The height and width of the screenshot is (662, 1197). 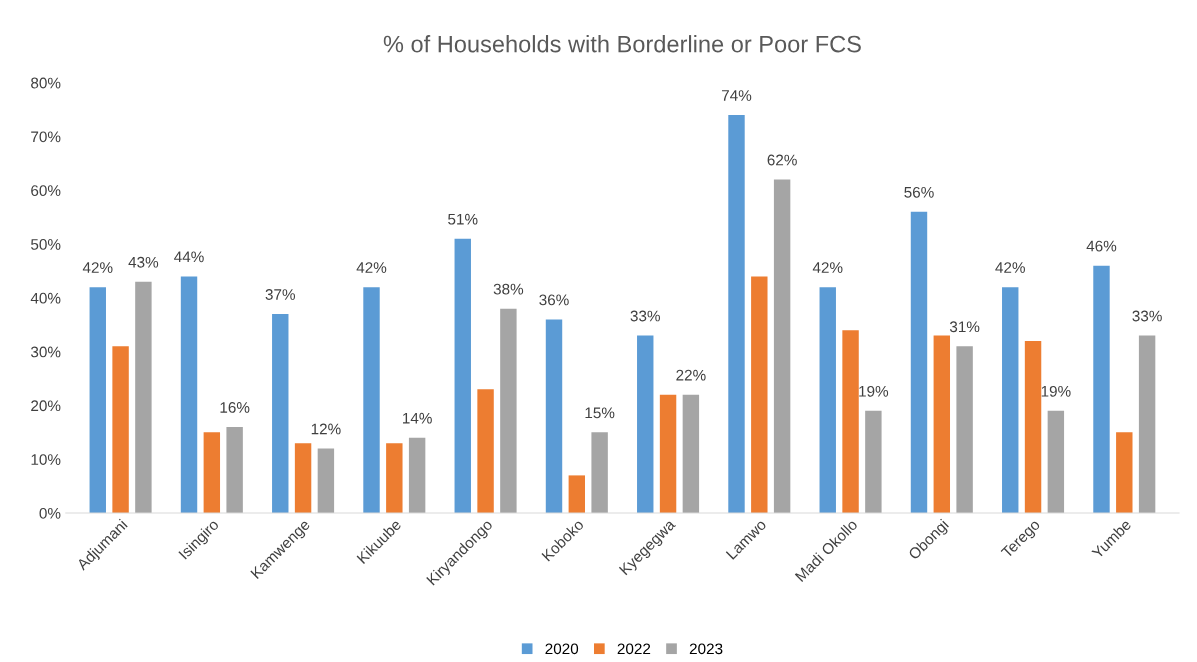 What do you see at coordinates (782, 160) in the screenshot?
I see `data-label: 62%` at bounding box center [782, 160].